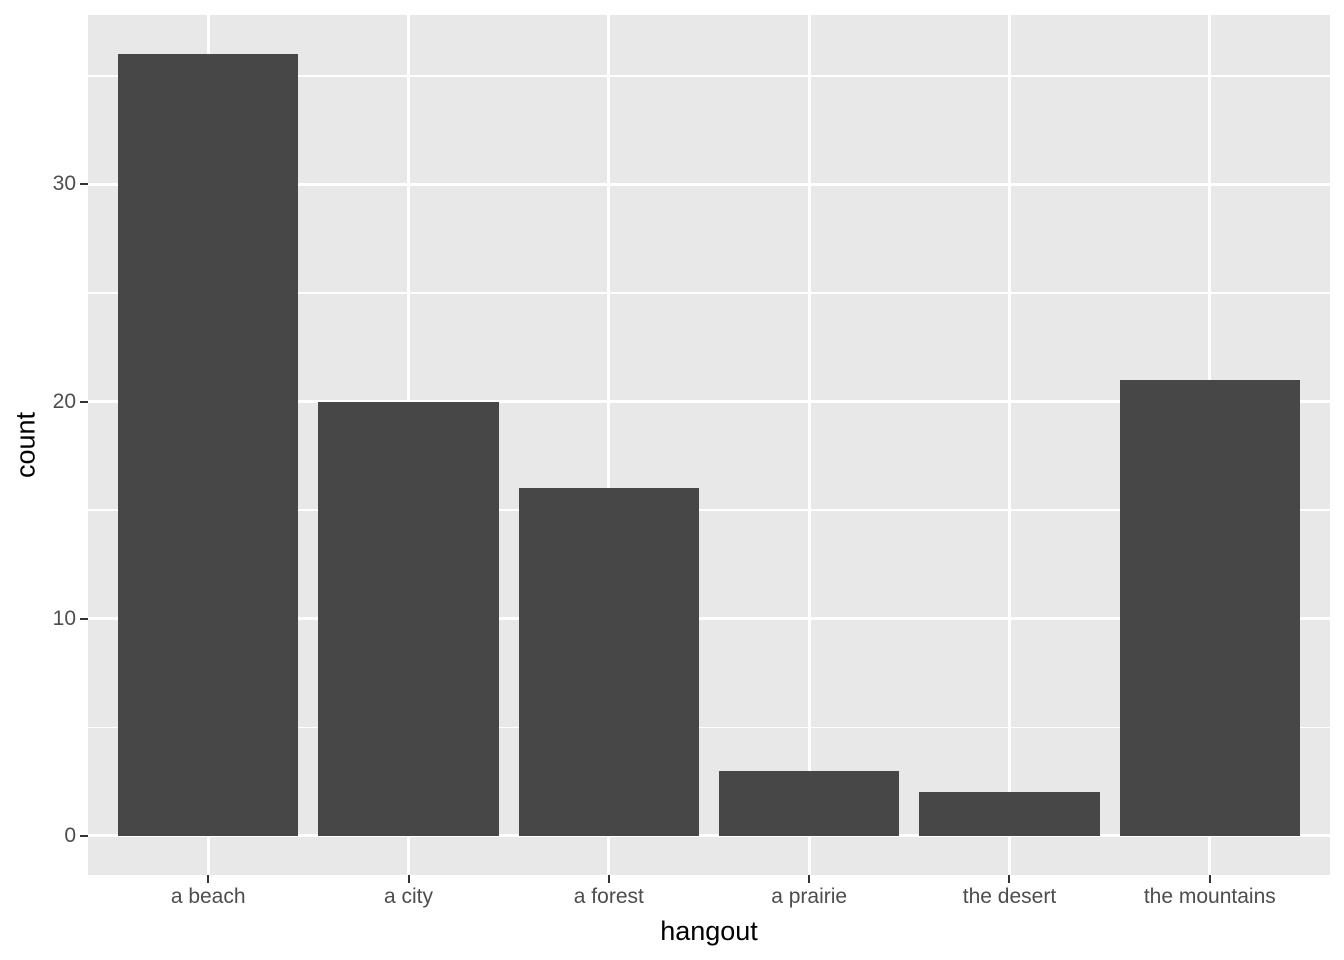  What do you see at coordinates (64, 184) in the screenshot?
I see `y-tick-label: 30` at bounding box center [64, 184].